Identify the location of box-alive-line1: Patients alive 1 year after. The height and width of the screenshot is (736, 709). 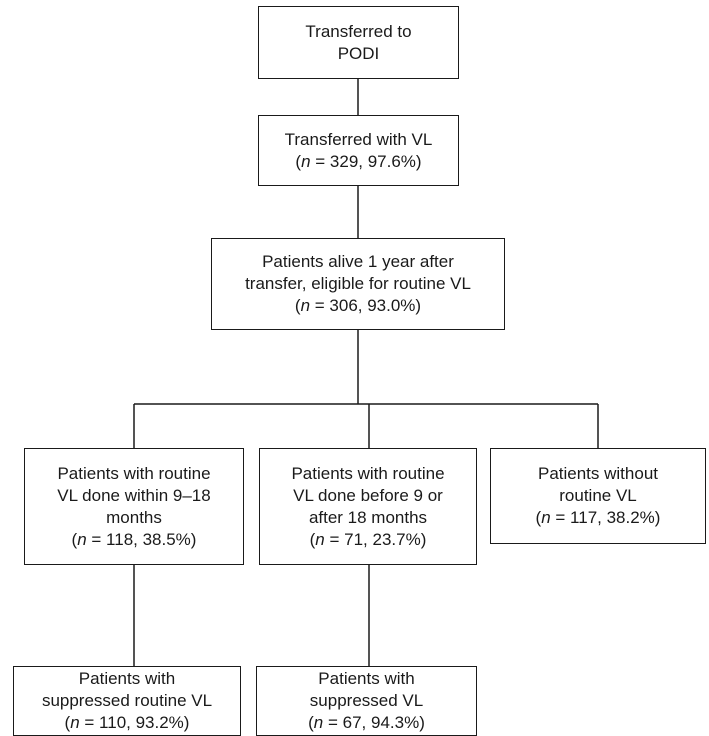
(358, 261).